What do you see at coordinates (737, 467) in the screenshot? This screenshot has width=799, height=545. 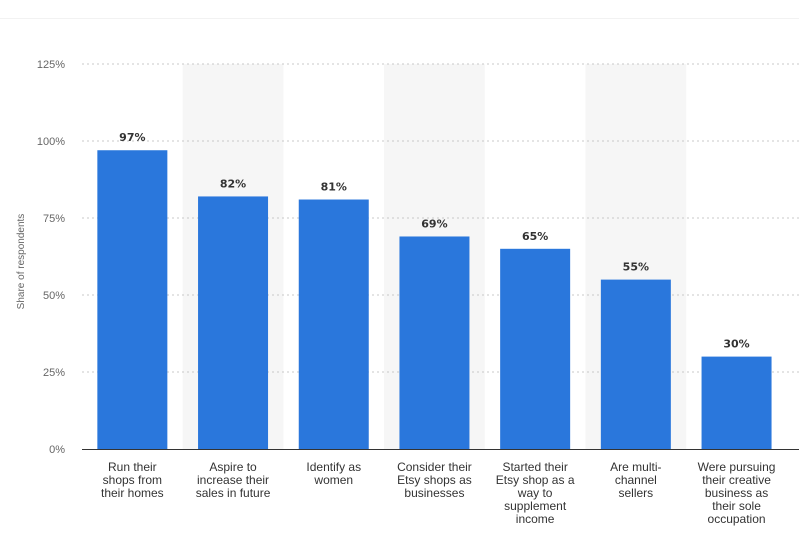 I see `category-label-line: Were pursuing` at bounding box center [737, 467].